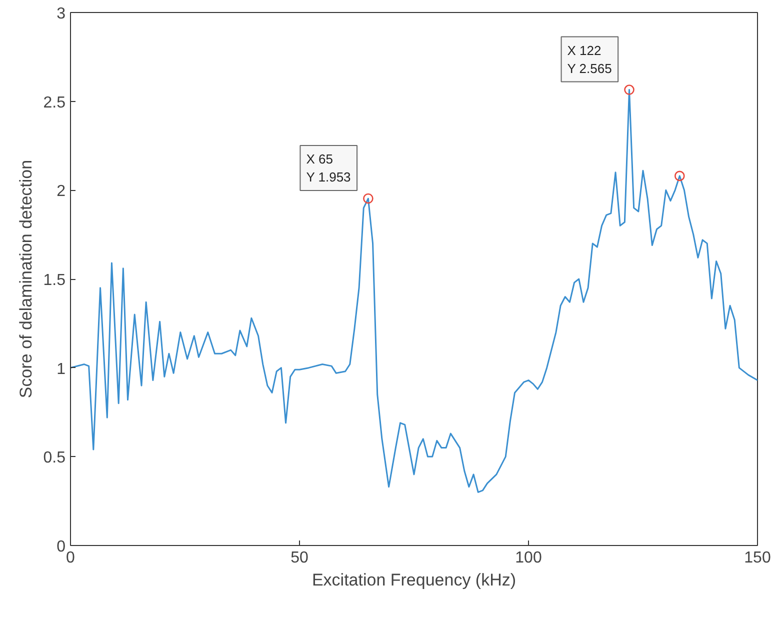 The image size is (783, 617). I want to click on y-tick-label: 0, so click(61, 547).